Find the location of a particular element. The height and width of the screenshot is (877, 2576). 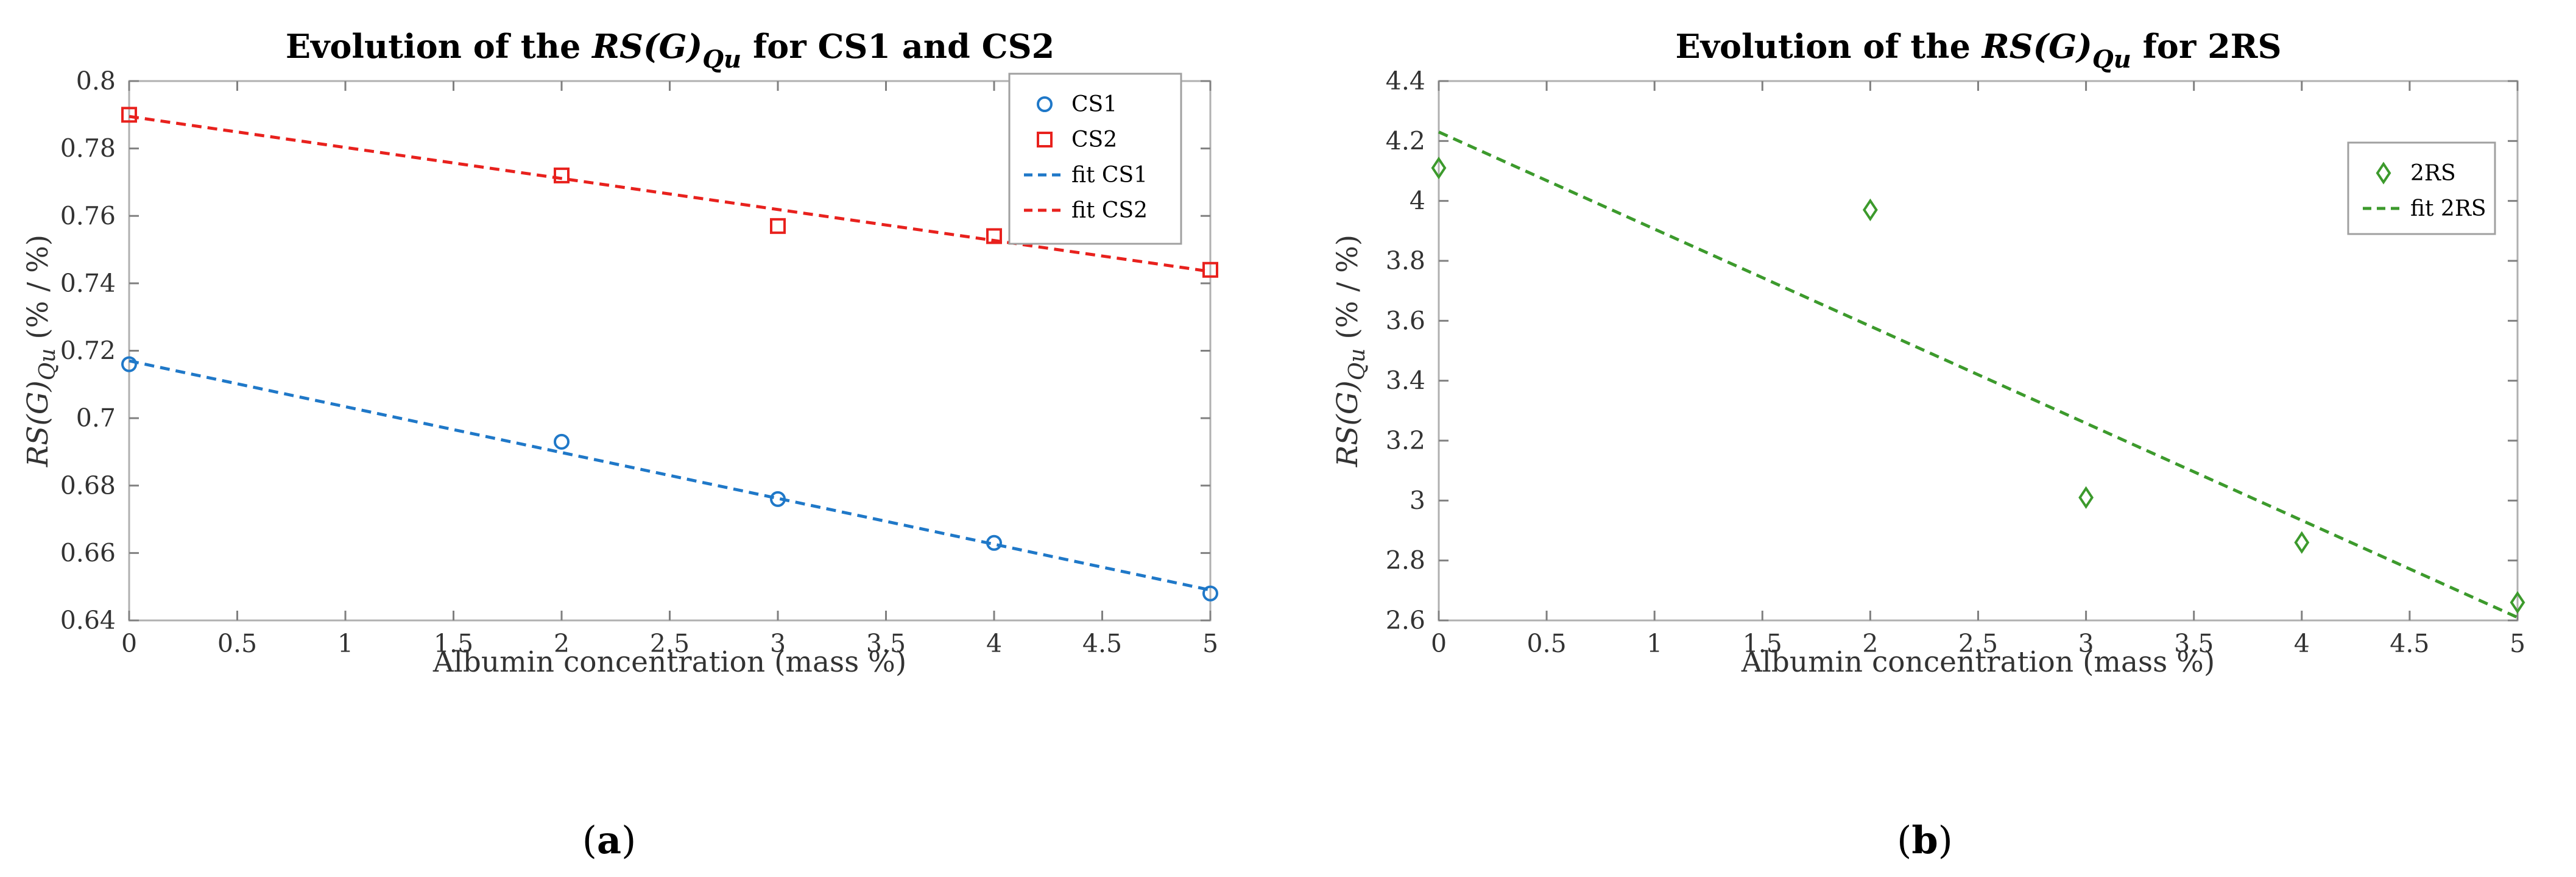

y-tick-label: 0.66 is located at coordinates (88, 552).